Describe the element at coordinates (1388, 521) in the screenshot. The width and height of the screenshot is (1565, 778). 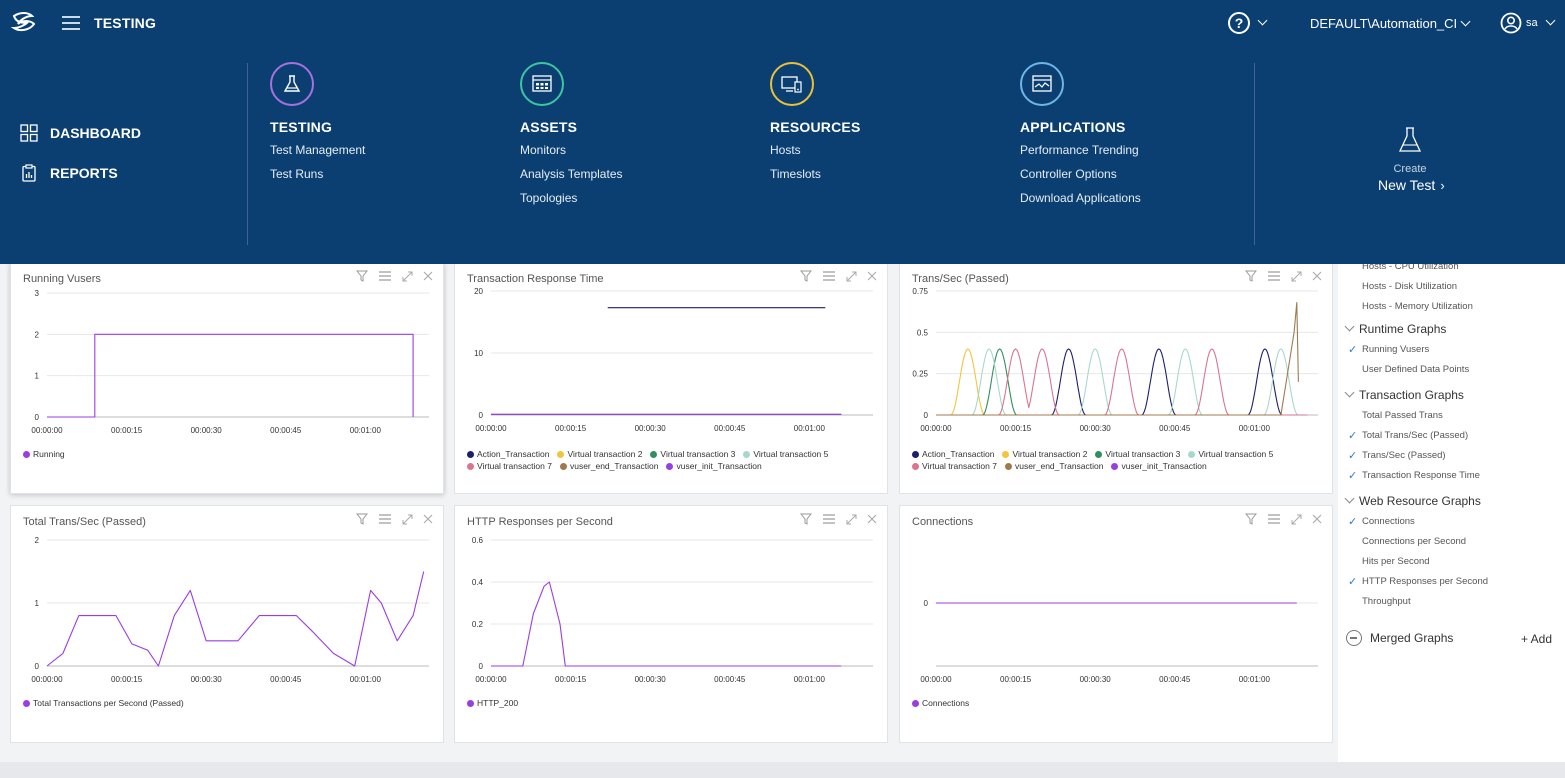
I see `graph-list-item: Connections` at that location.